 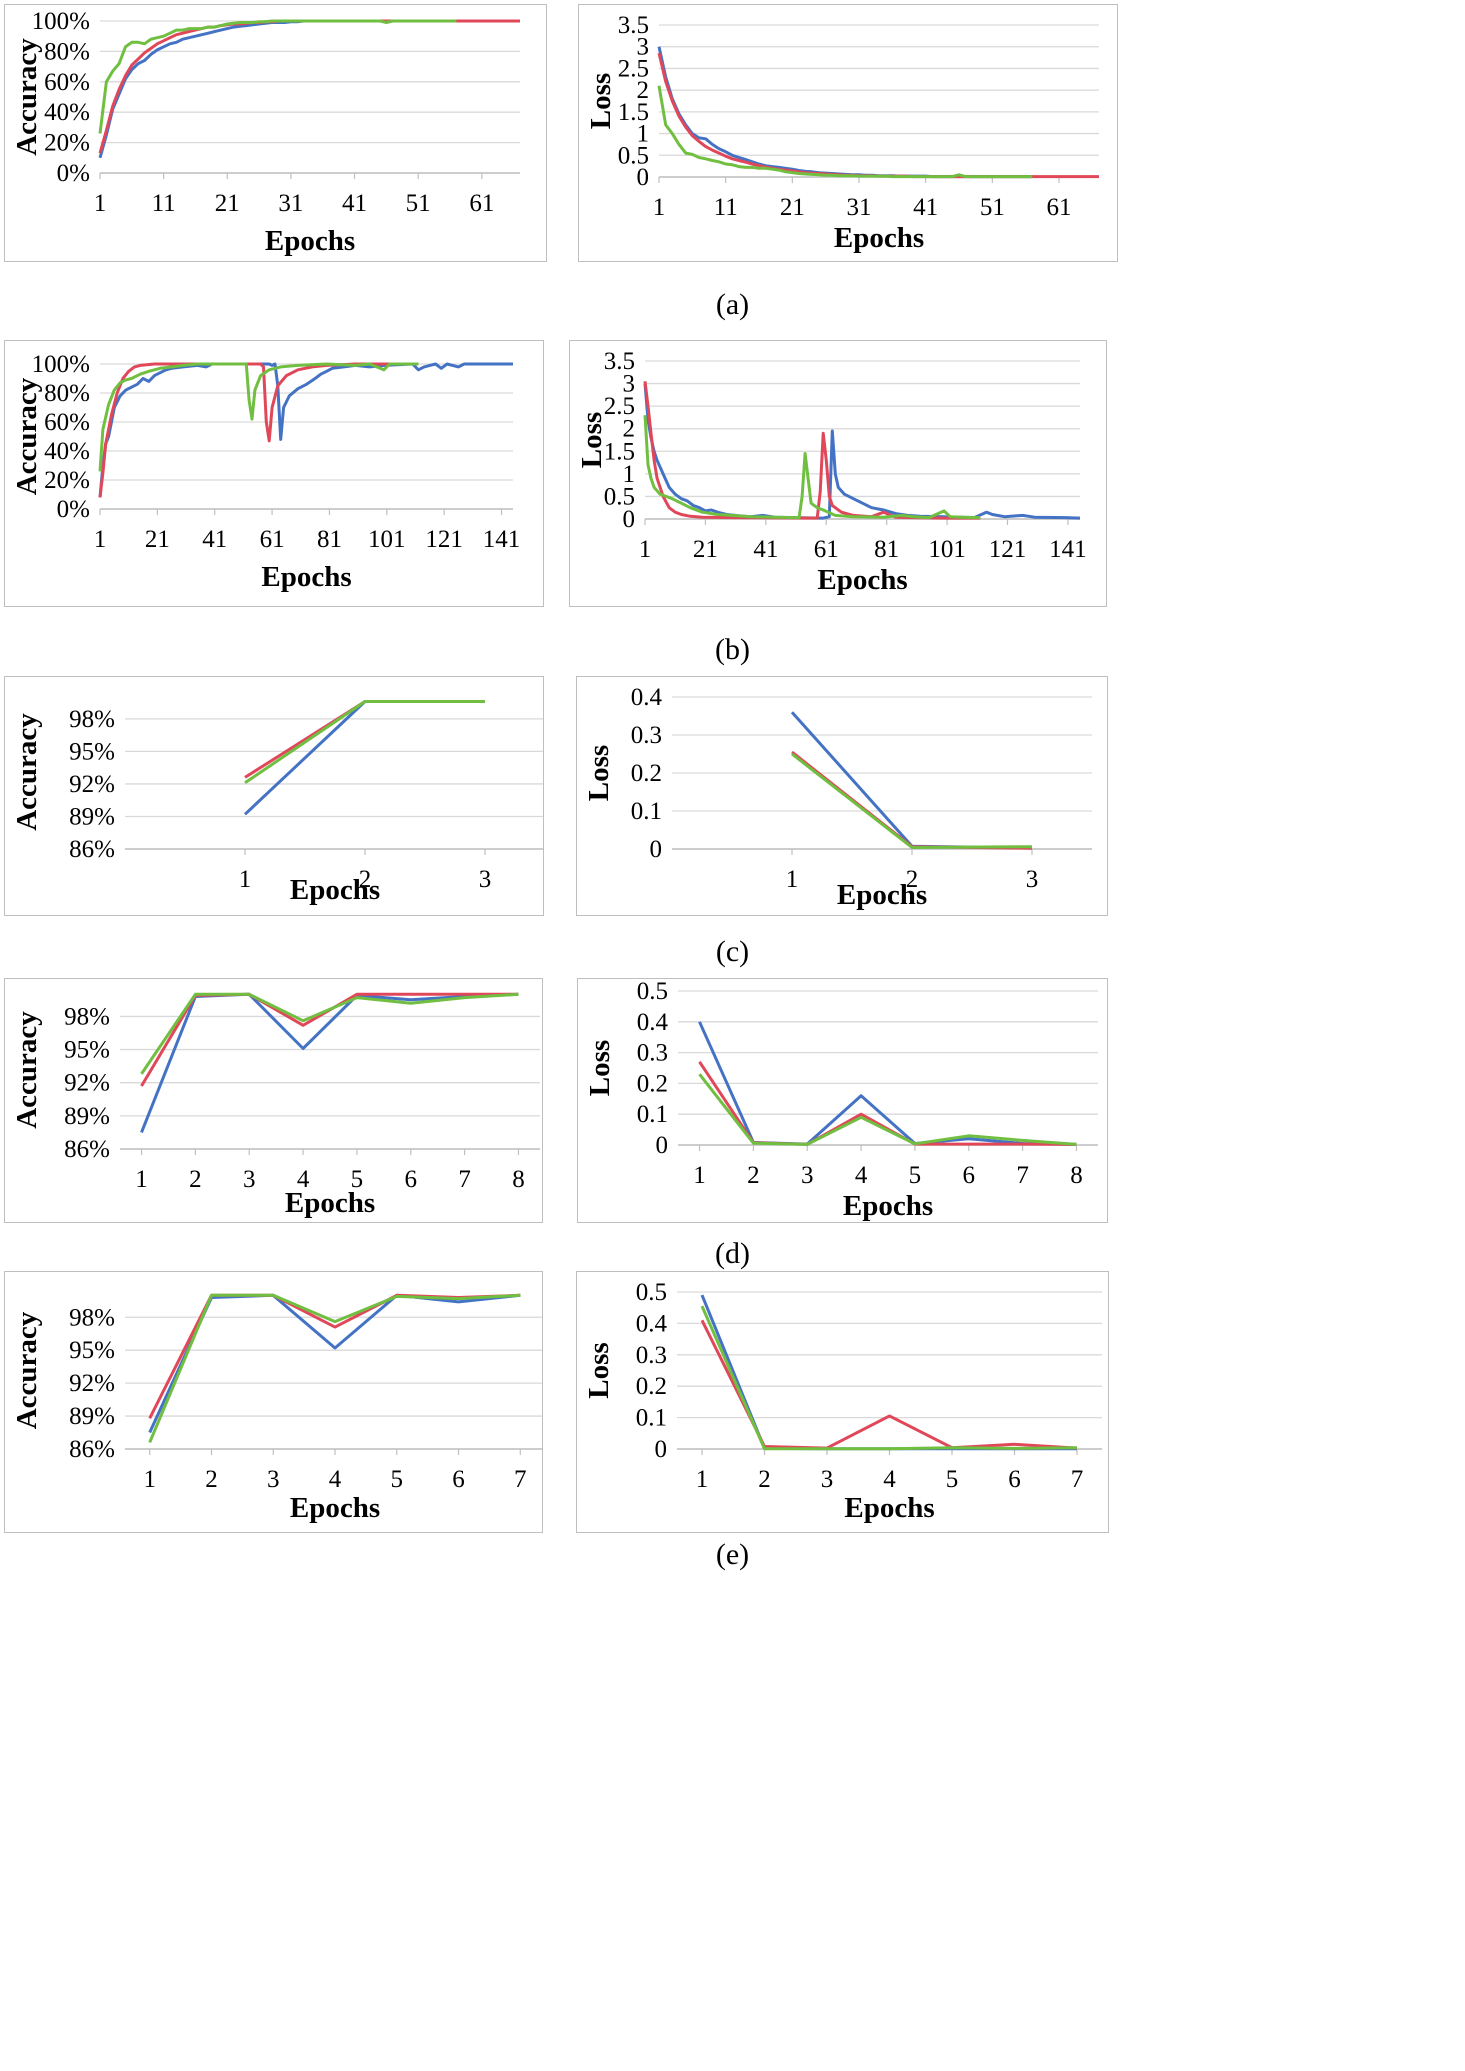 I want to click on y-tick-label: 98%, so click(x=87, y=1016).